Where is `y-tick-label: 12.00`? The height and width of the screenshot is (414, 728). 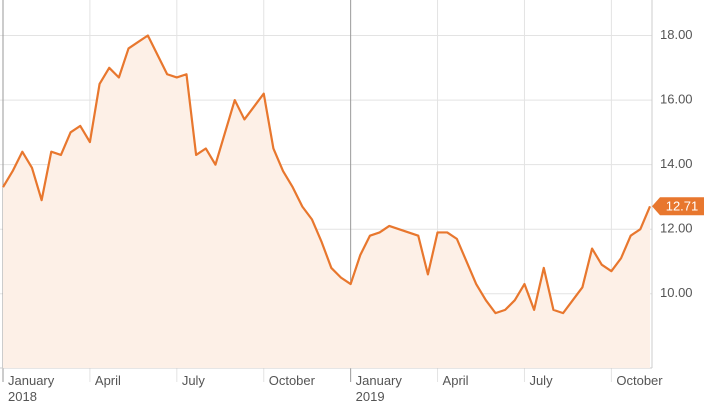
y-tick-label: 12.00 is located at coordinates (676, 228).